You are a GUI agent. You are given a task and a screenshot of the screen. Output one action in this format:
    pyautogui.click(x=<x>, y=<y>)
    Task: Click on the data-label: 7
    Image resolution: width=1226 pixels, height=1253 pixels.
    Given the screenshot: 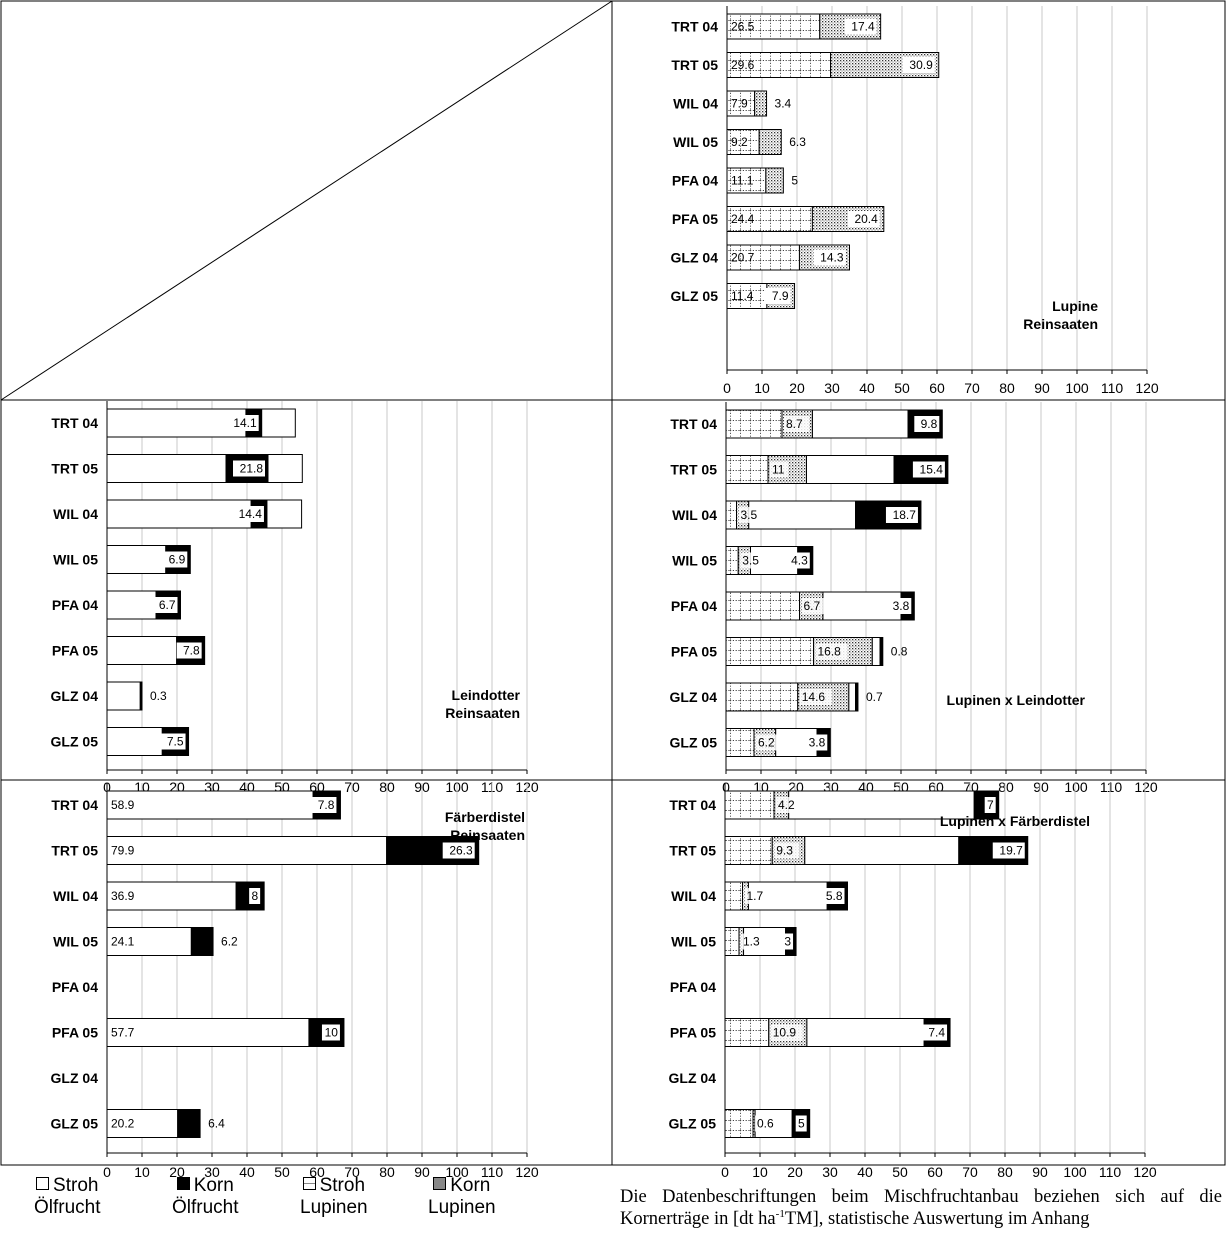 What is the action you would take?
    pyautogui.click(x=990, y=805)
    